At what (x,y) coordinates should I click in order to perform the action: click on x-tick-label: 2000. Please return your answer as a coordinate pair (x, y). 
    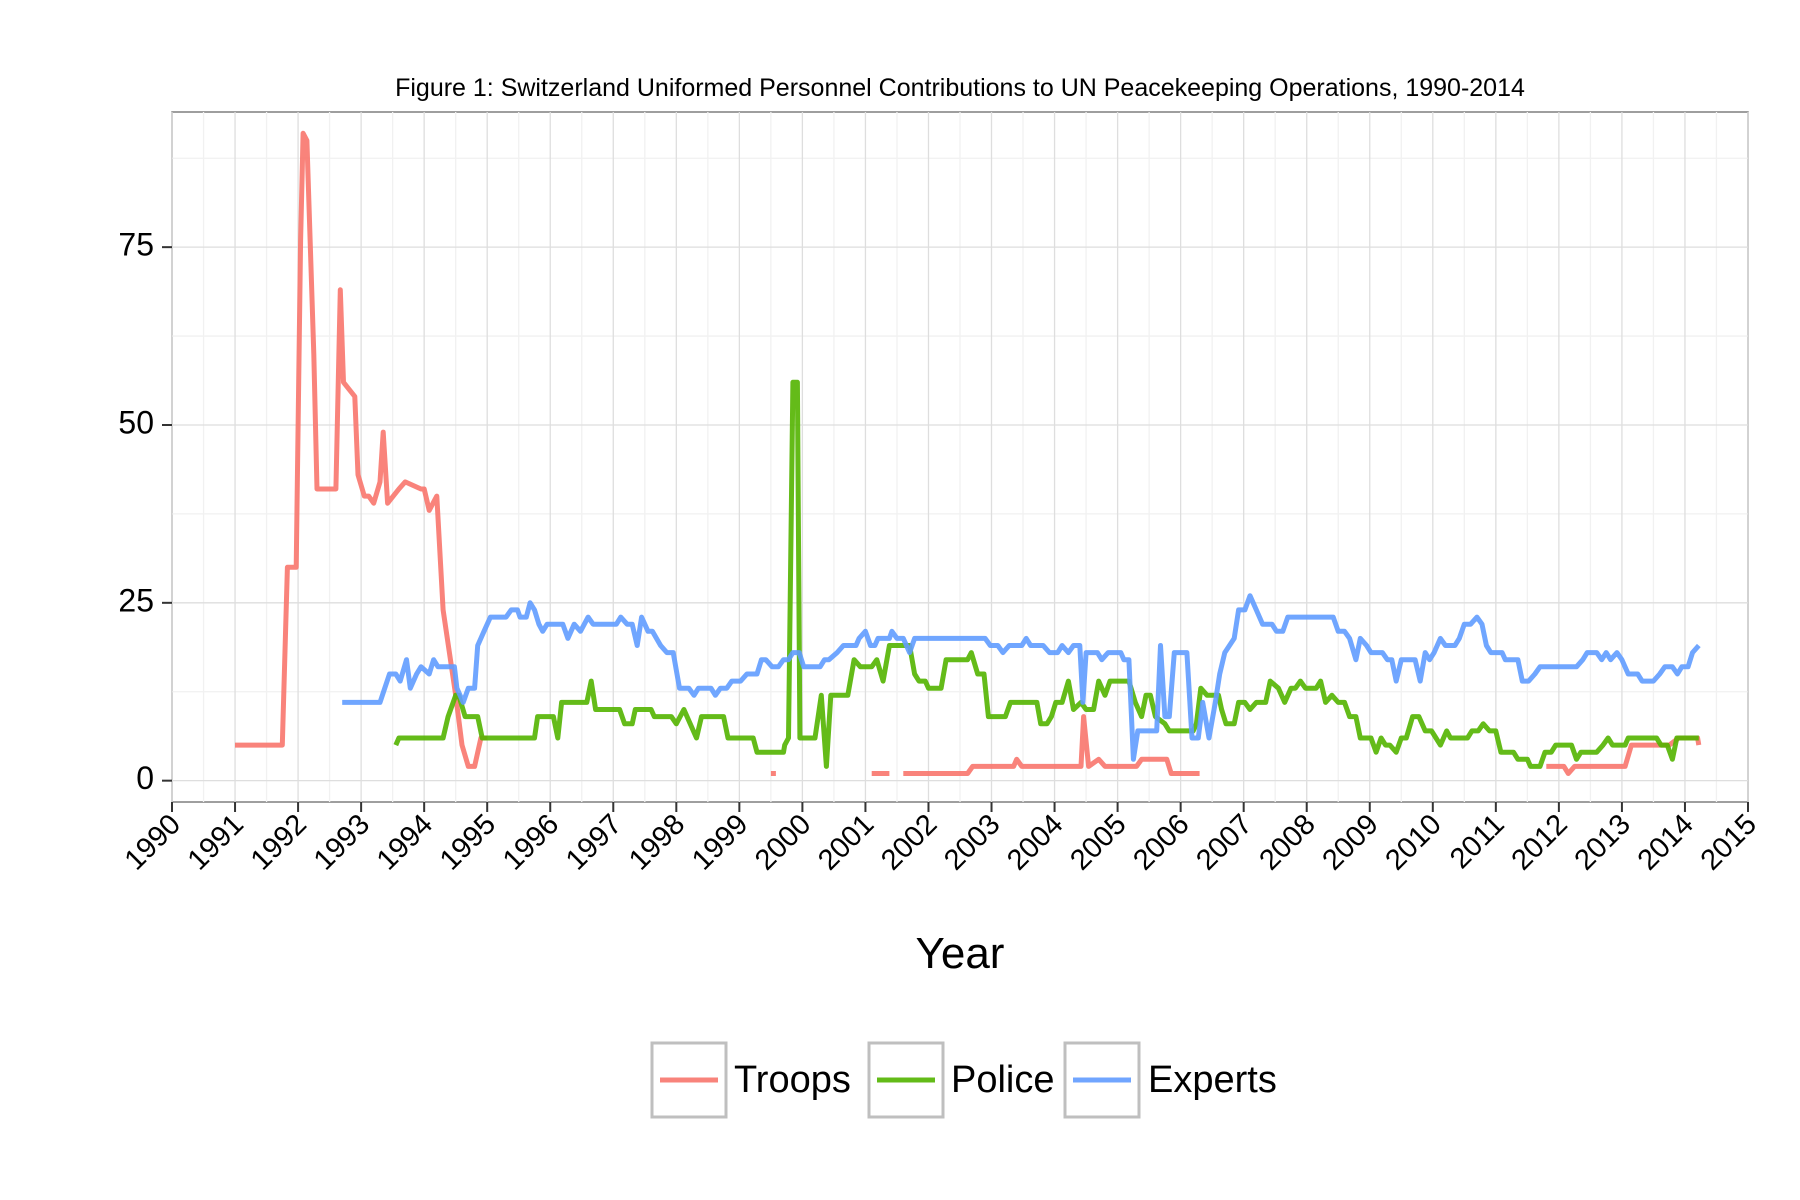
    Looking at the image, I should click on (783, 842).